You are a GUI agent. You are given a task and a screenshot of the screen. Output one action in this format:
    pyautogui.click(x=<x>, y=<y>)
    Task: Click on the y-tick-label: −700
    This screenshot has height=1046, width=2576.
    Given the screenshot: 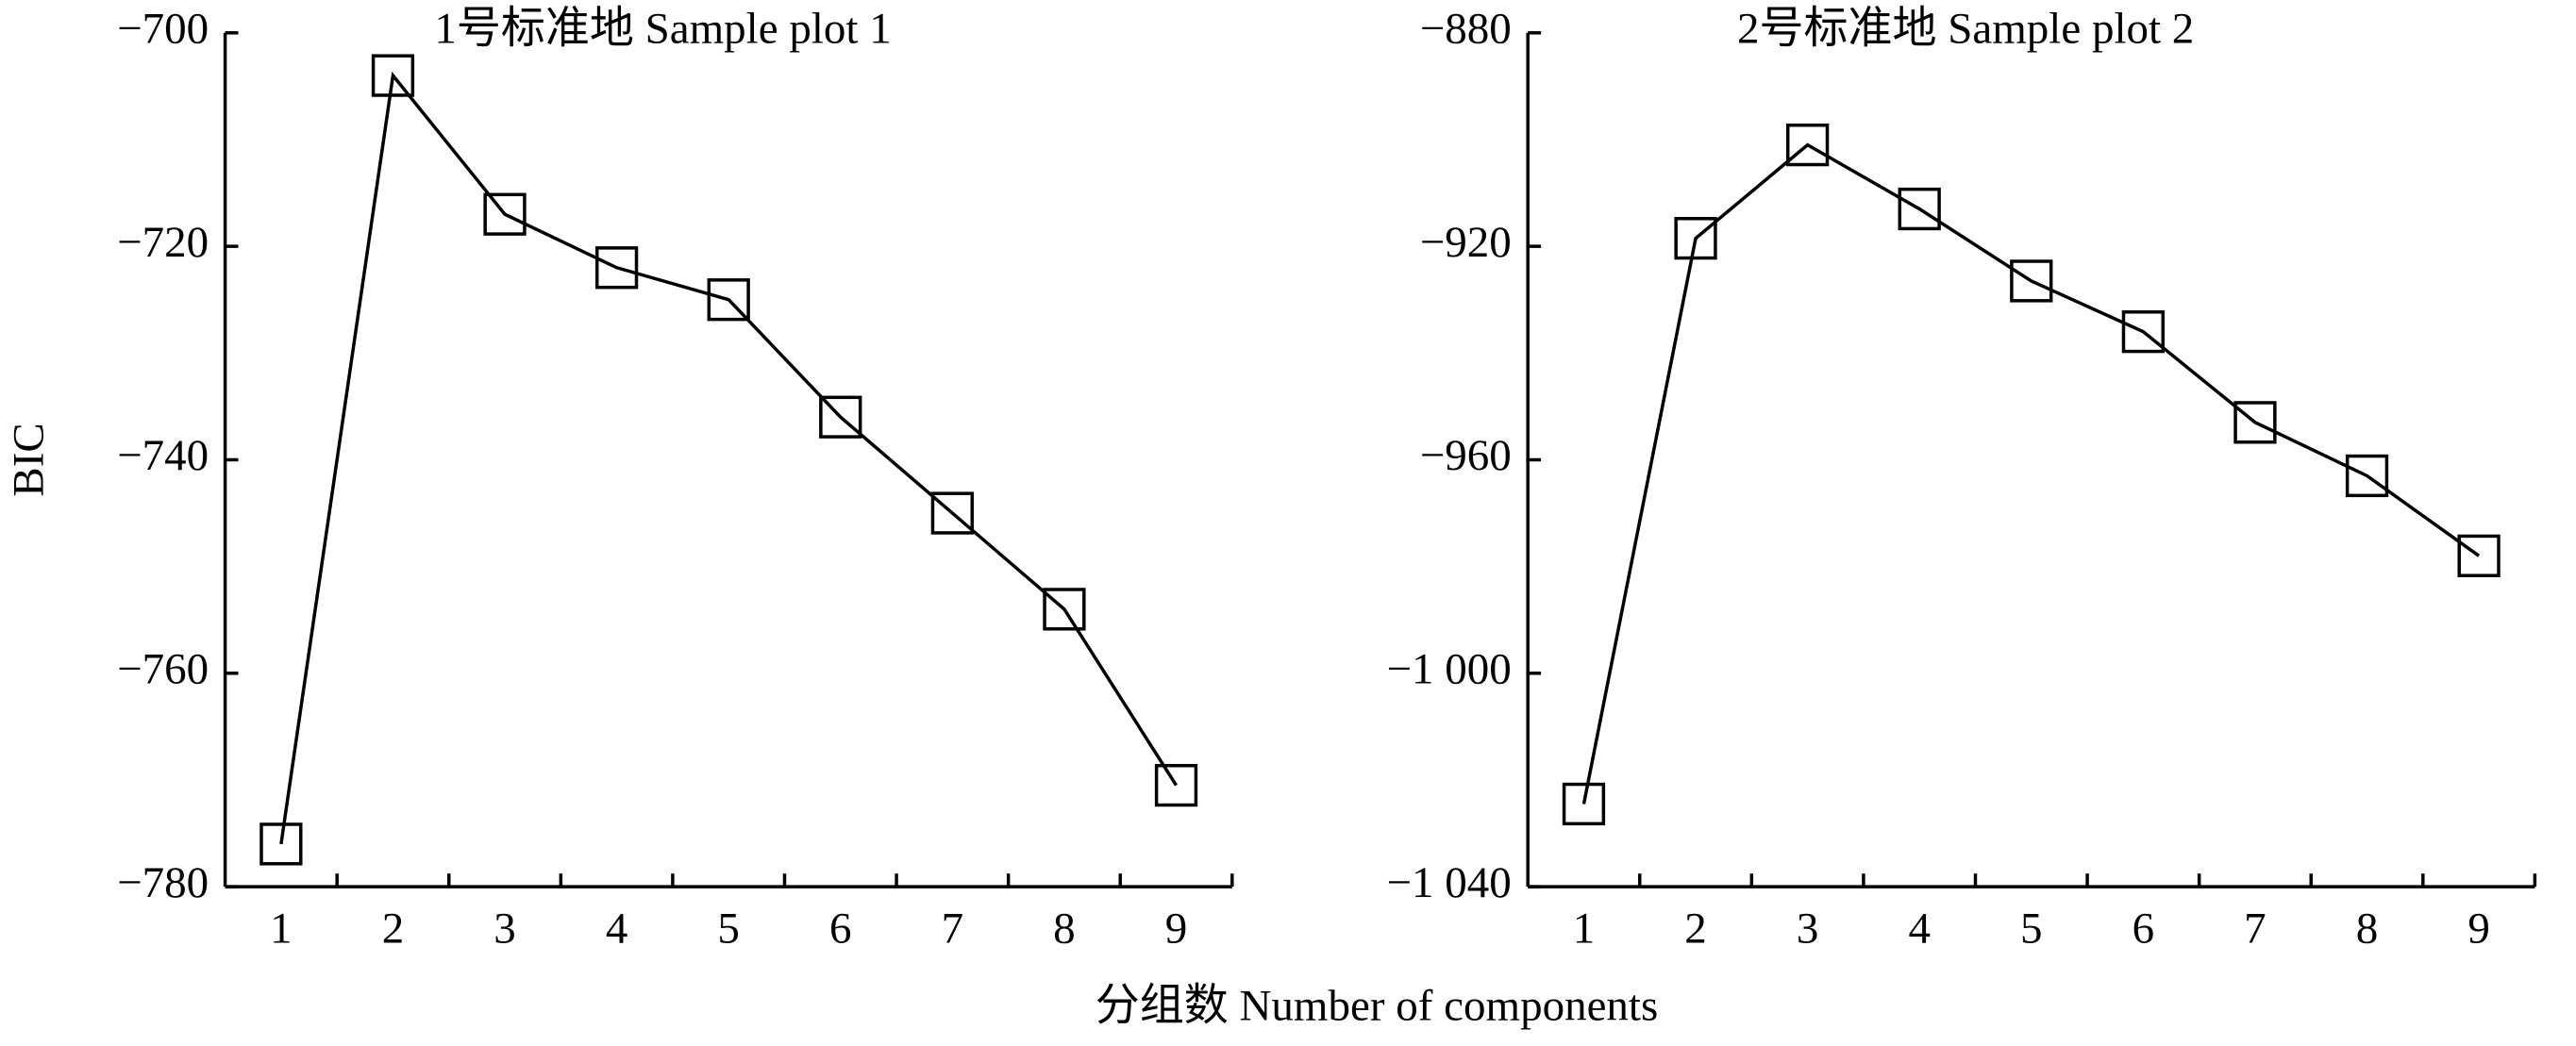 What is the action you would take?
    pyautogui.click(x=163, y=29)
    